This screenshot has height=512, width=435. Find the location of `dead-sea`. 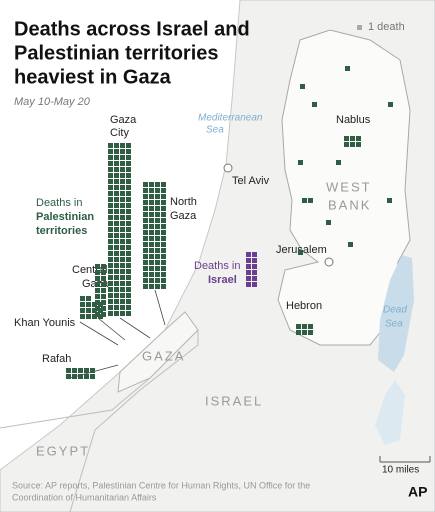

dead-sea is located at coordinates (396, 313).